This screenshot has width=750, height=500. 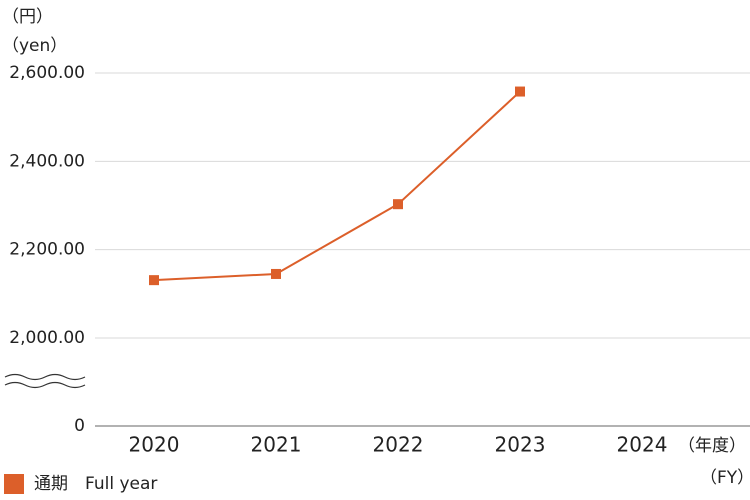 What do you see at coordinates (154, 445) in the screenshot?
I see `x-tick-label: 2020` at bounding box center [154, 445].